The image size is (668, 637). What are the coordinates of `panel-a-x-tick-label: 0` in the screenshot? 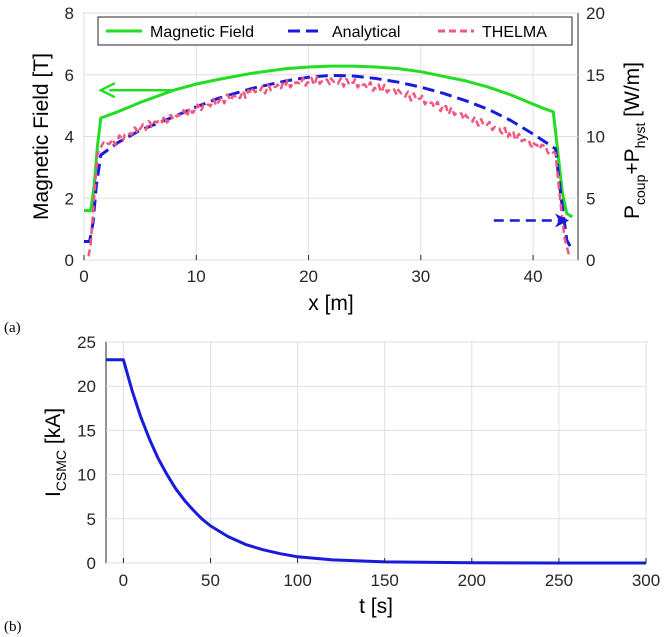 It's located at (83, 276).